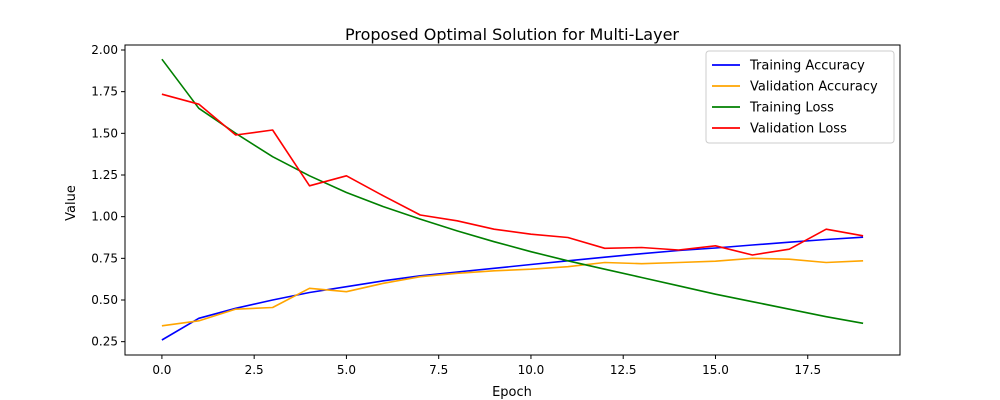 This screenshot has width=1000, height=400. What do you see at coordinates (104, 258) in the screenshot?
I see `y-tick-label: 0.75` at bounding box center [104, 258].